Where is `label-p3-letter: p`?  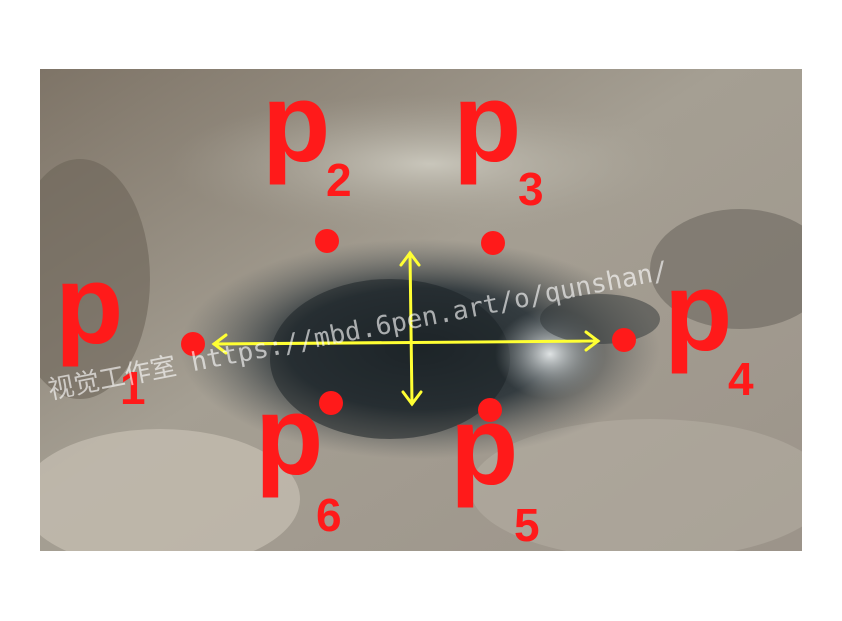 label-p3-letter: p is located at coordinates (487, 127).